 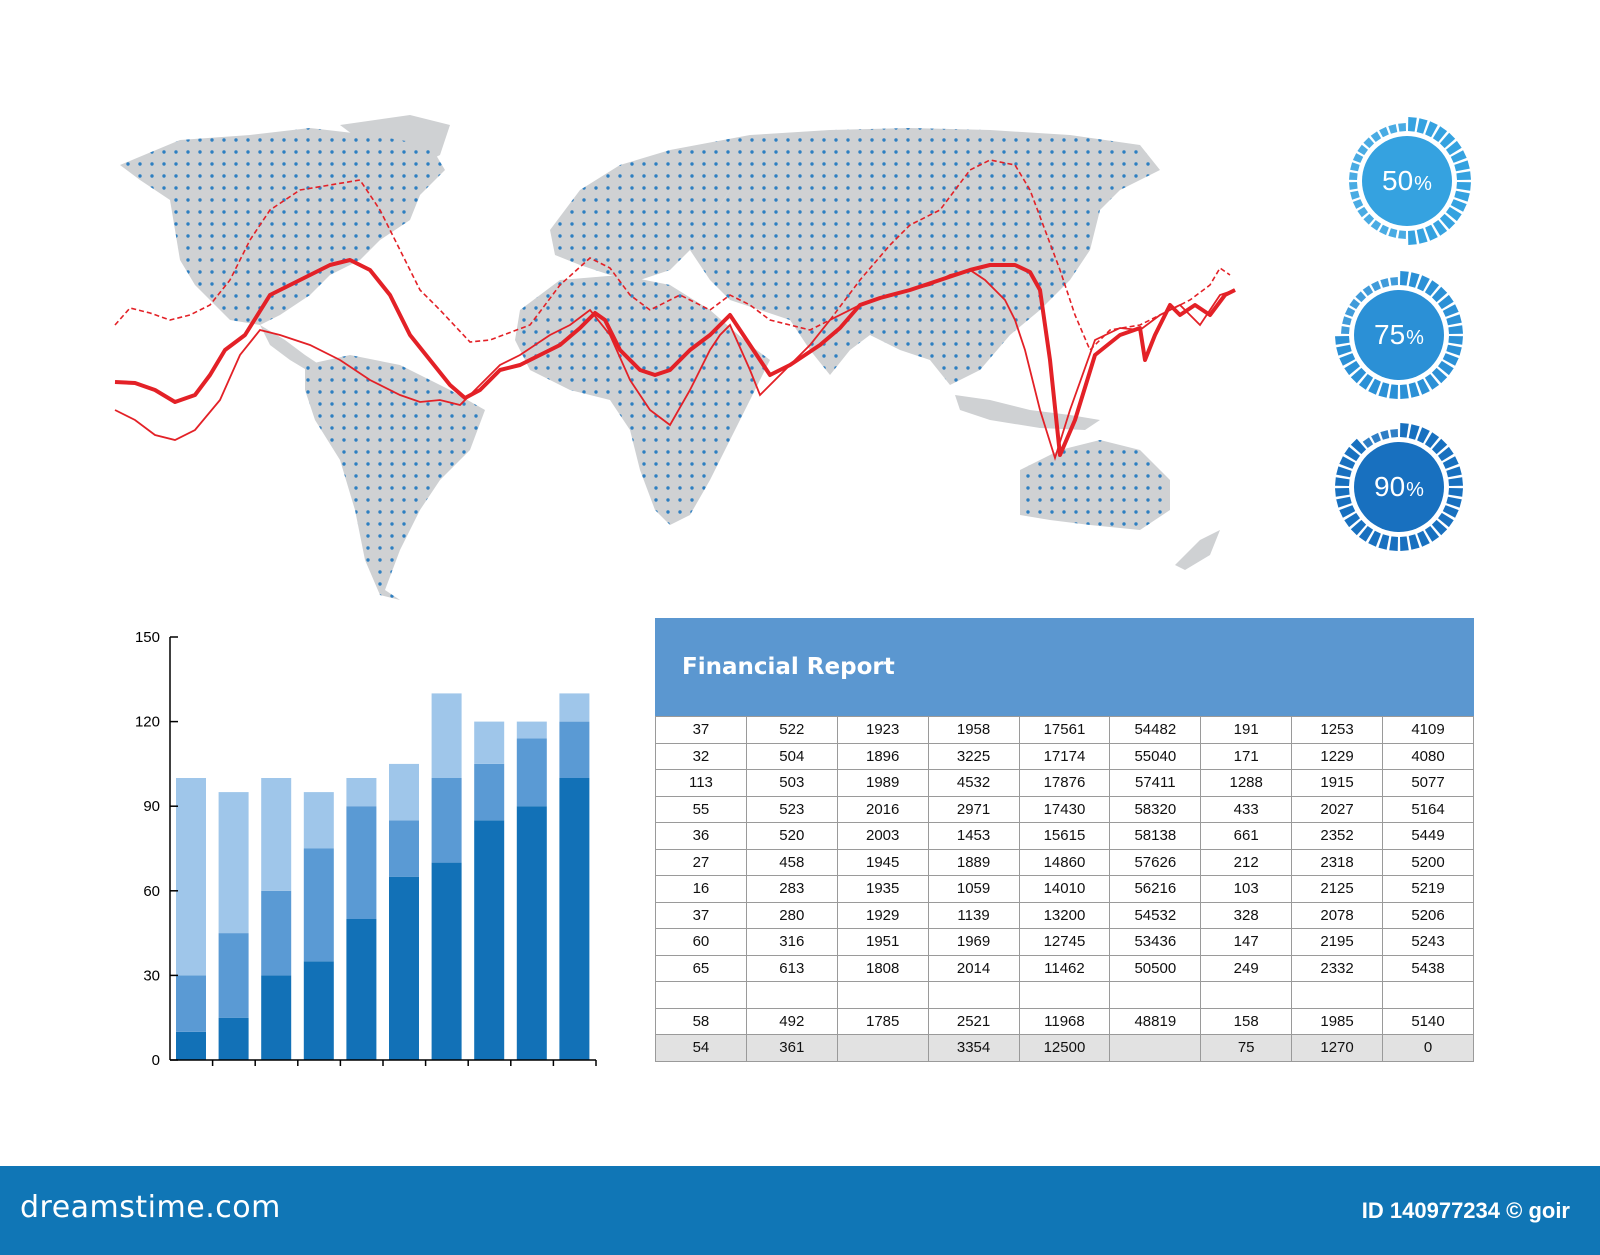 What do you see at coordinates (1064, 836) in the screenshot?
I see `table-row: 36 520 2003 1453 15615 58138 661 2352 5449` at bounding box center [1064, 836].